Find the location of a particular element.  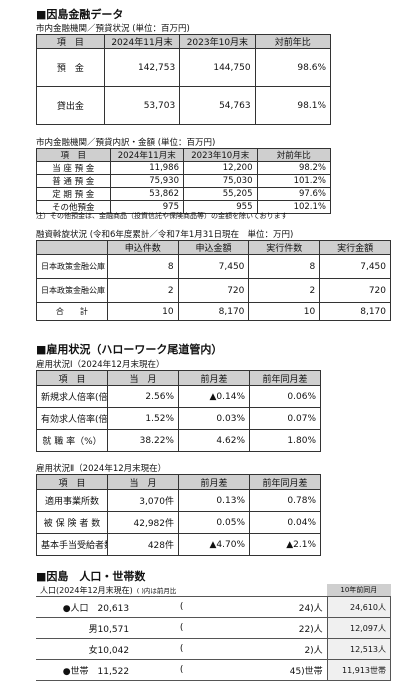

row: 被 保 険 者 数 42,982件 0.05% 0.04% is located at coordinates (178, 522).